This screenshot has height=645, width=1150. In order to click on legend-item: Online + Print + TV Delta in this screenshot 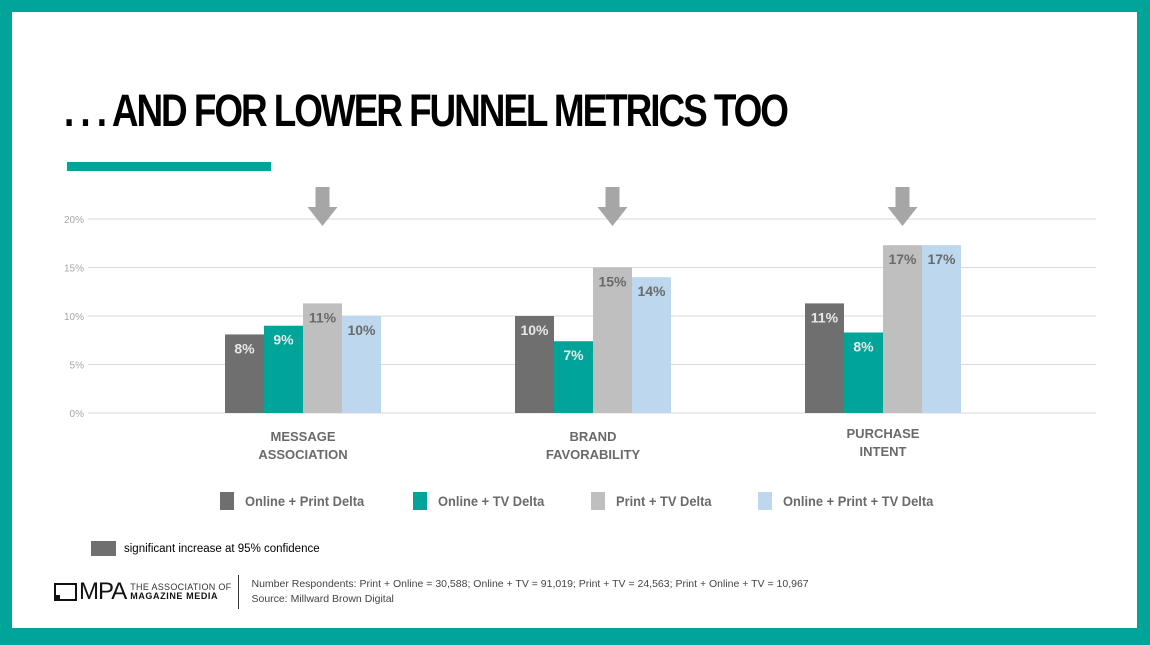, I will do `click(851, 501)`.